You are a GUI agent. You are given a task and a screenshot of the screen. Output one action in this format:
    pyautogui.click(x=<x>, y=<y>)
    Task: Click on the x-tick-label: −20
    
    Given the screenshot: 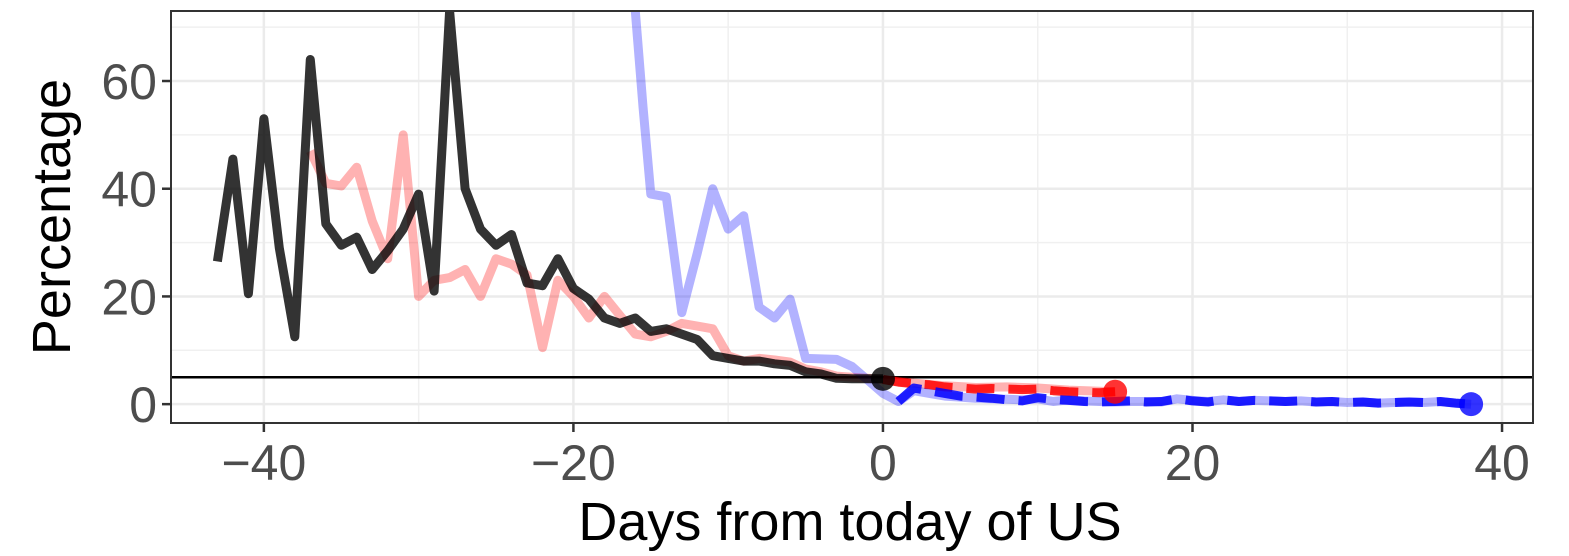 What is the action you would take?
    pyautogui.click(x=573, y=463)
    